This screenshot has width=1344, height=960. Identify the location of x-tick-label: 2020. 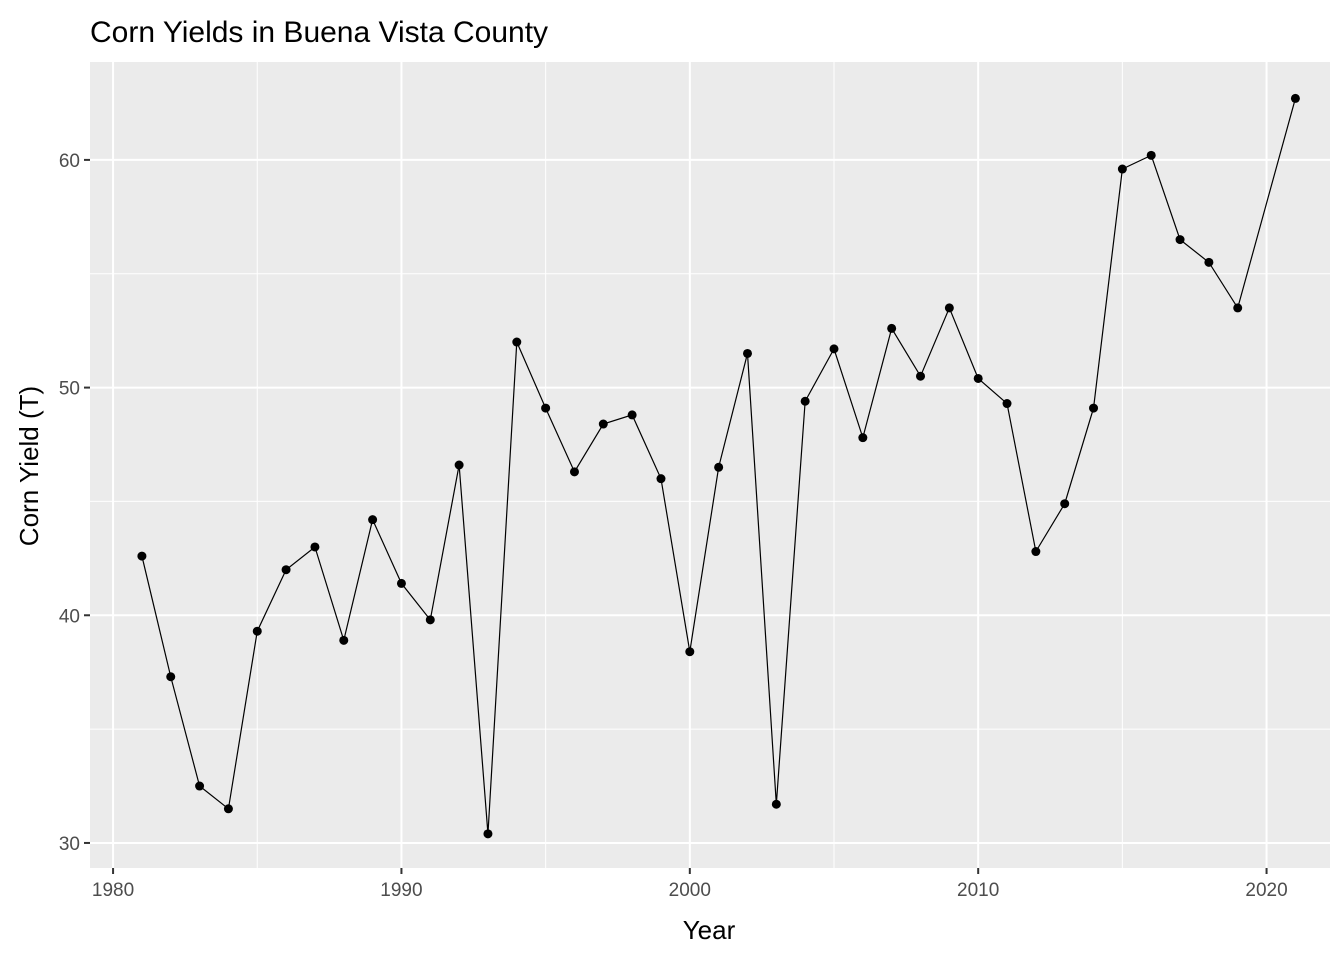
(1266, 890).